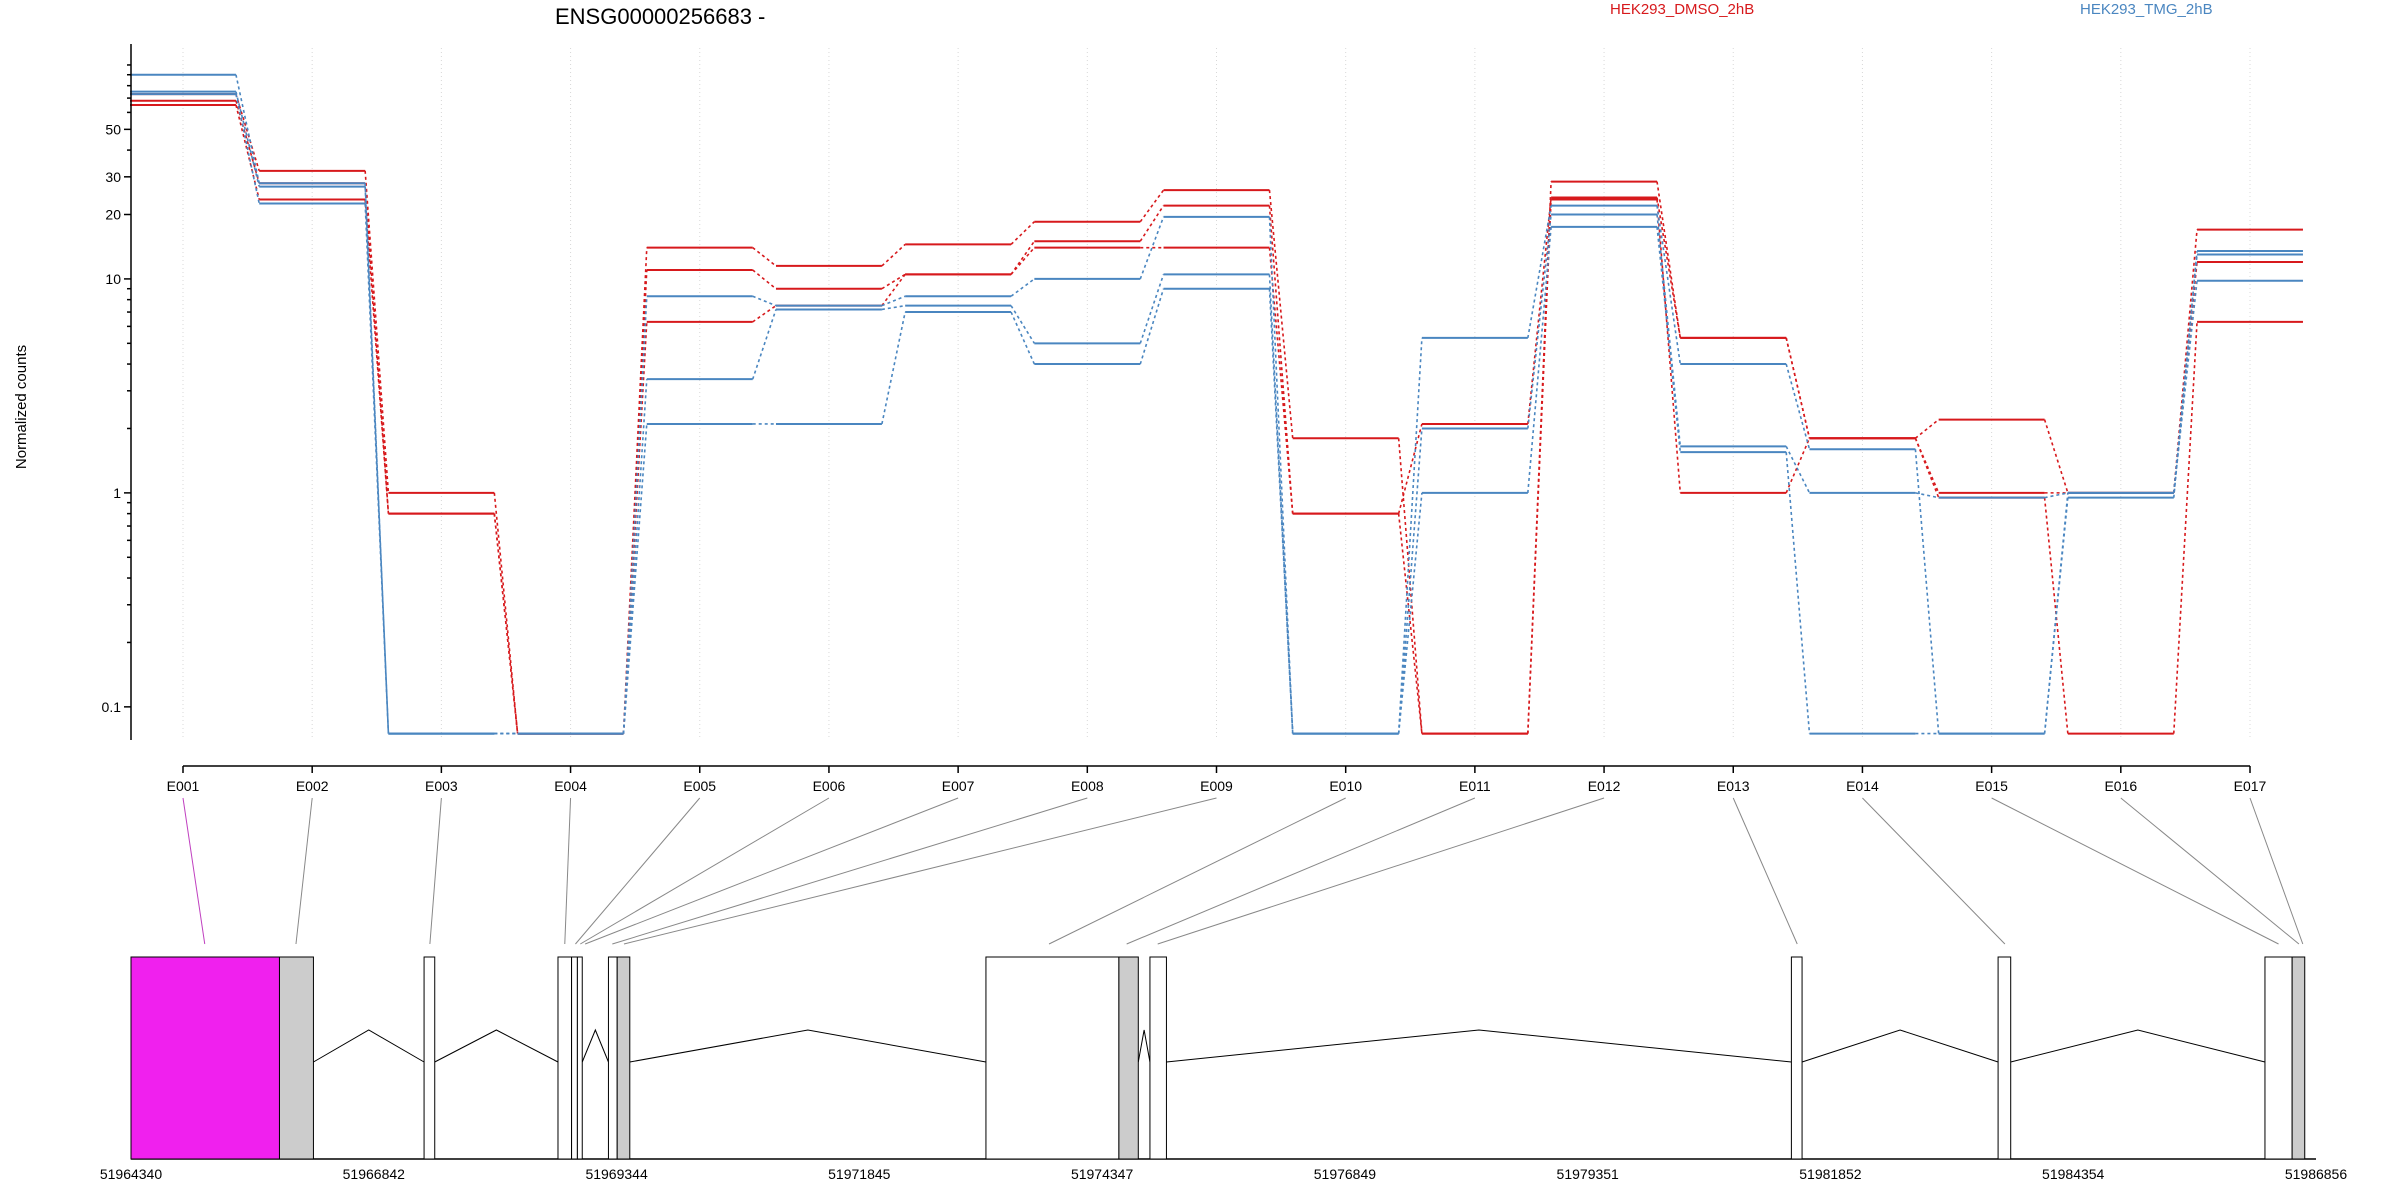 This screenshot has height=1200, width=2400. What do you see at coordinates (958, 786) in the screenshot?
I see `x-tick-label-E007: E007` at bounding box center [958, 786].